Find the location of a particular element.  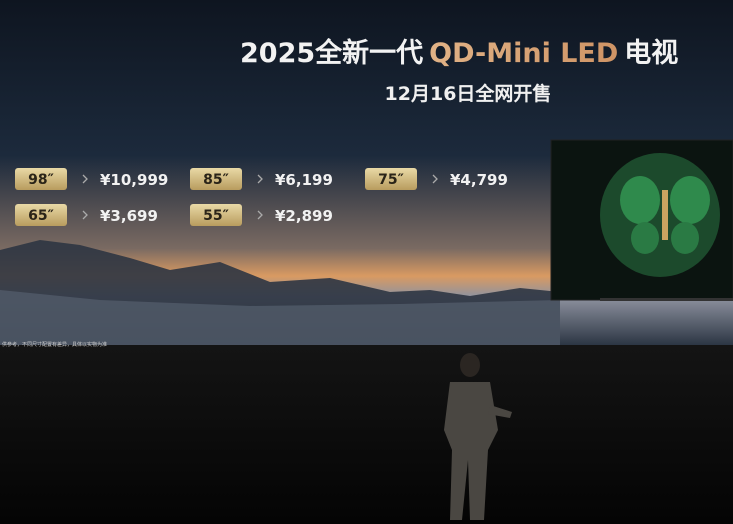

presenter-arm is located at coordinates (500, 411).